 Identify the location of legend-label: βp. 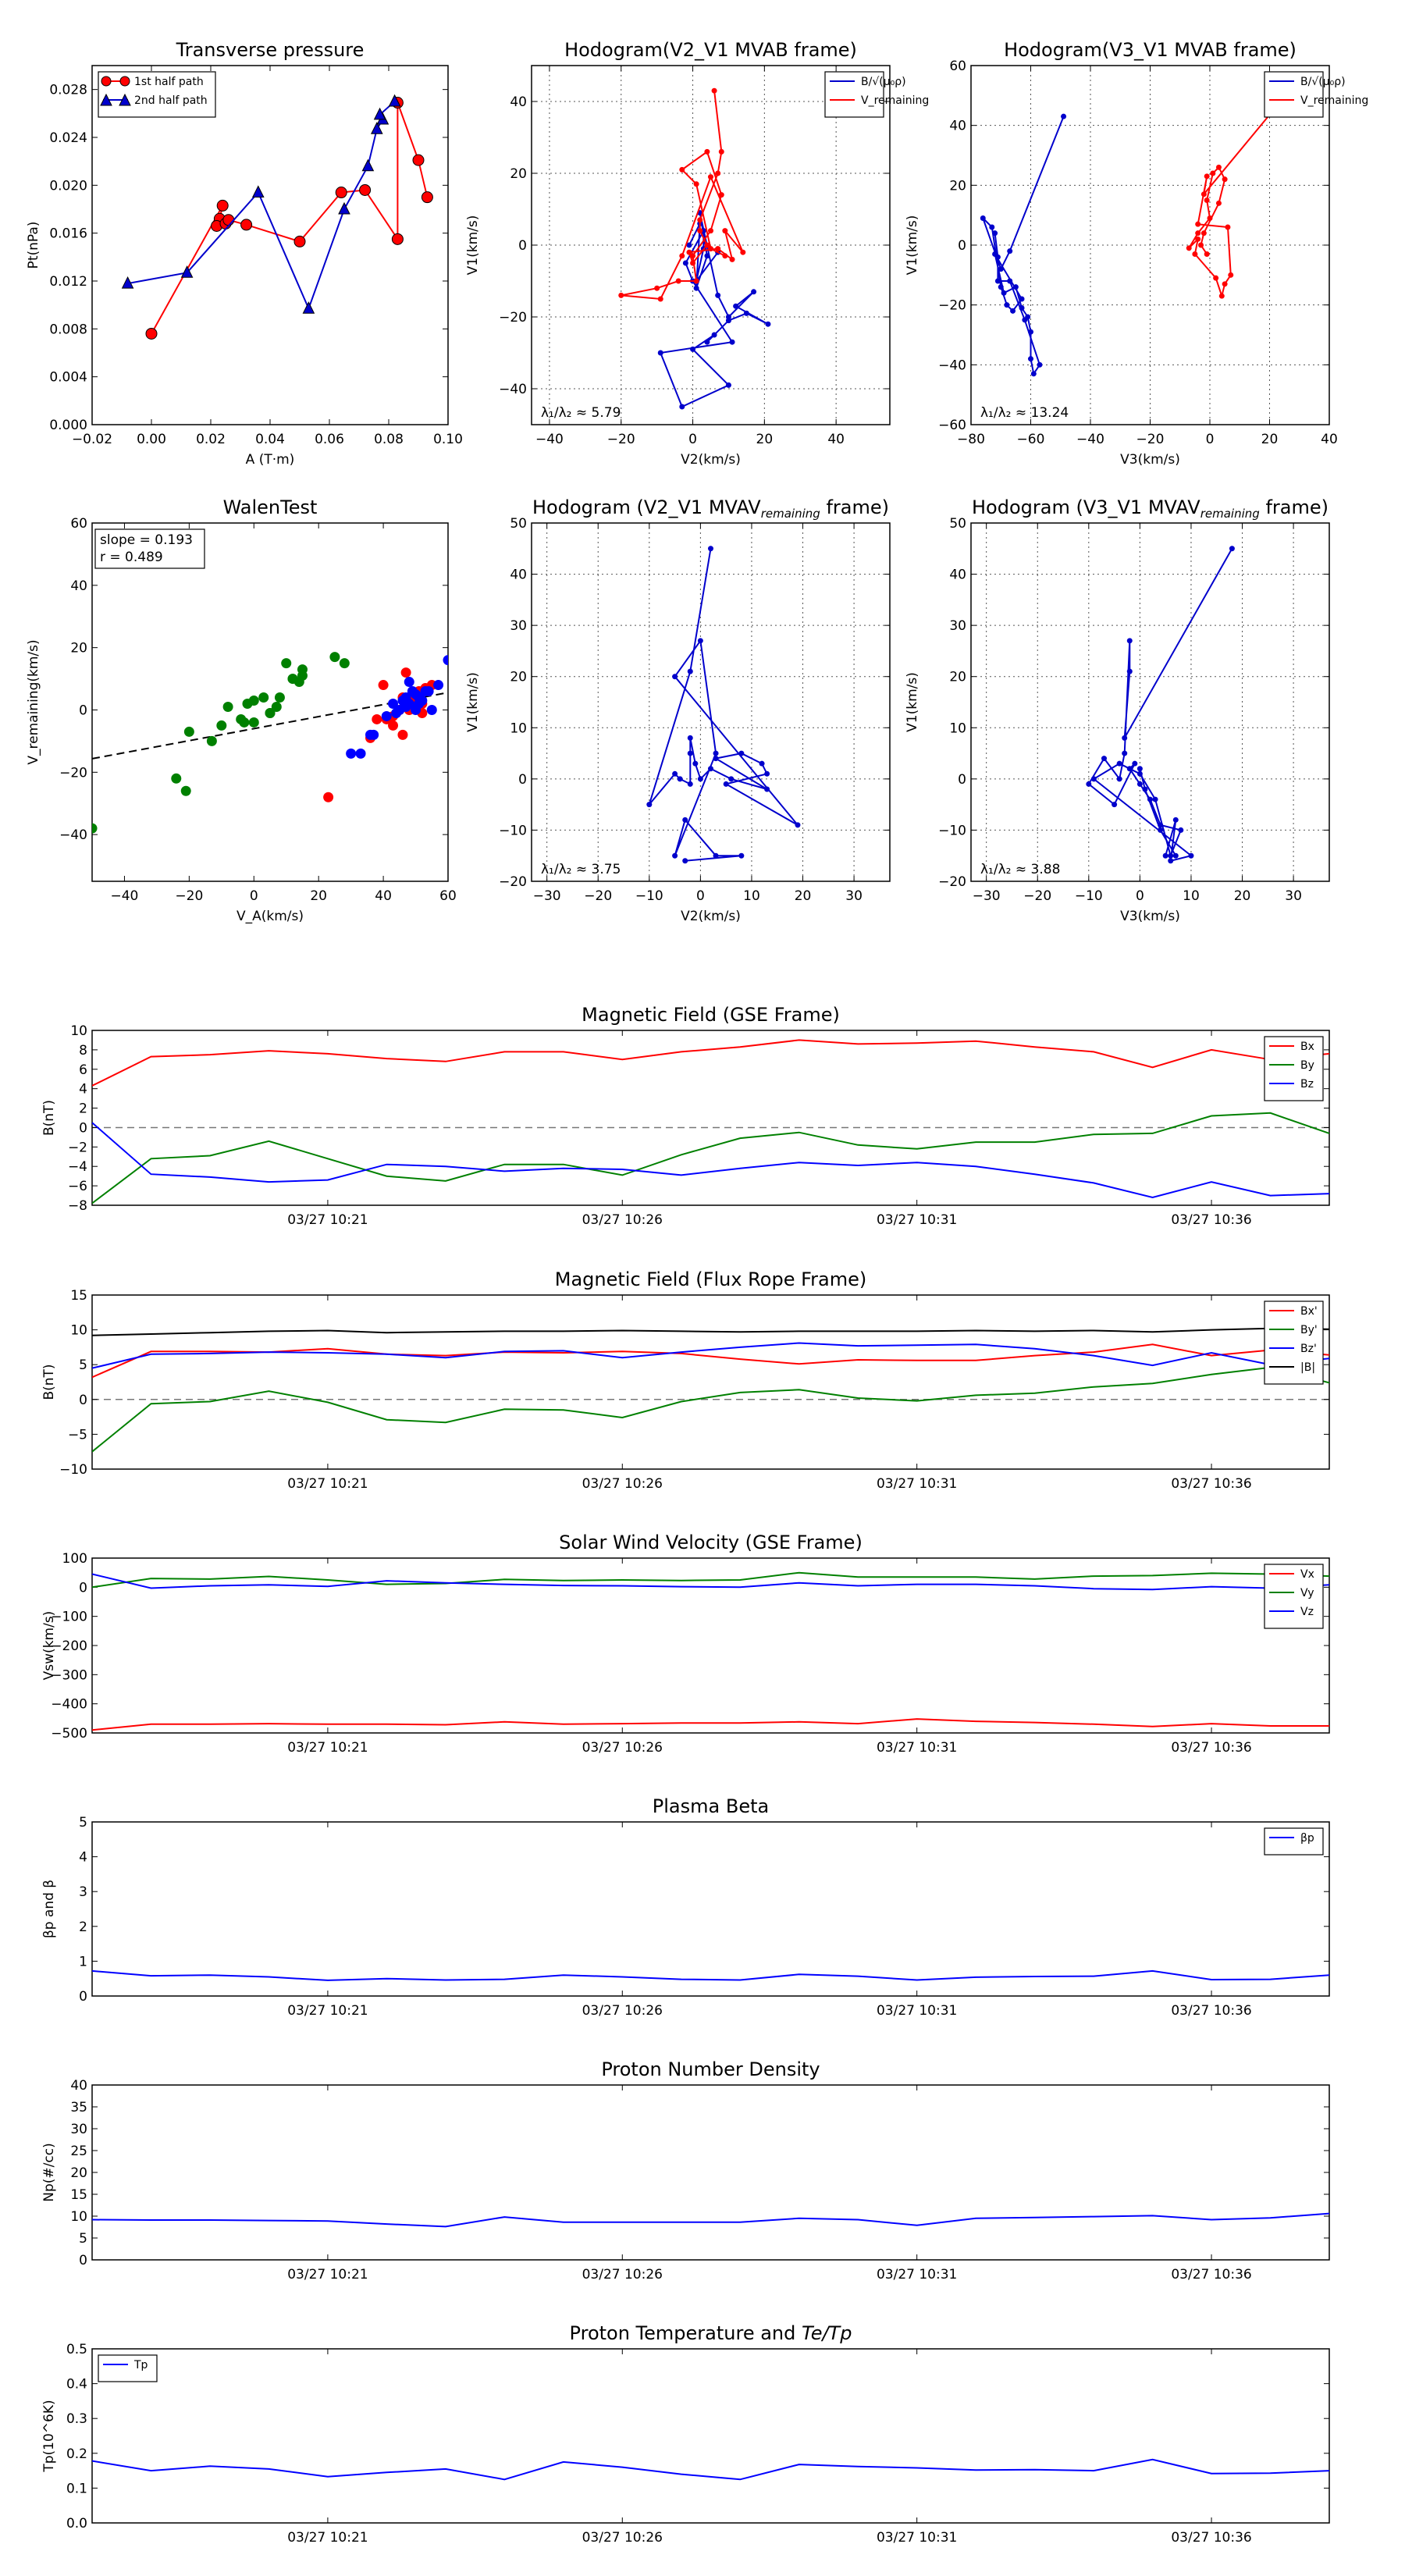
(1307, 1838).